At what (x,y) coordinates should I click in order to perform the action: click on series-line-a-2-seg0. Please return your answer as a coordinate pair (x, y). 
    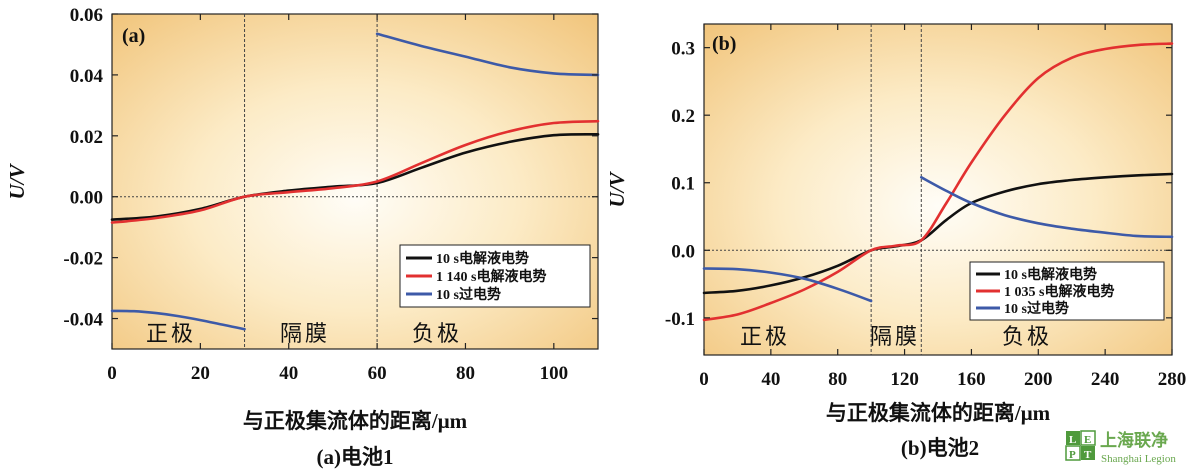
    Looking at the image, I should click on (178, 320).